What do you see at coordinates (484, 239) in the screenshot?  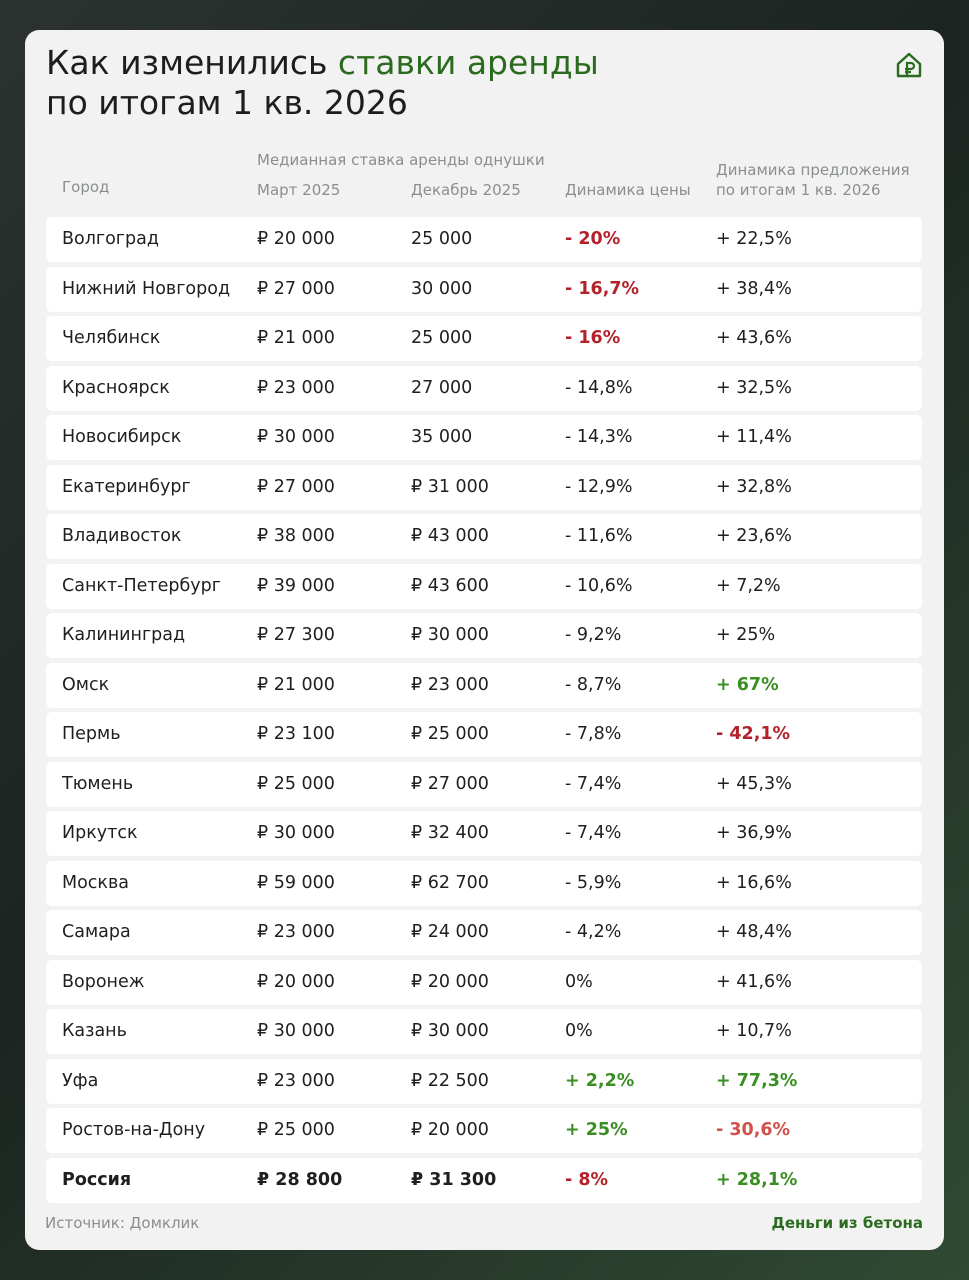 I see `table-row: Волгоград ₽ 20 000 25 000 - 20% + 22,5%` at bounding box center [484, 239].